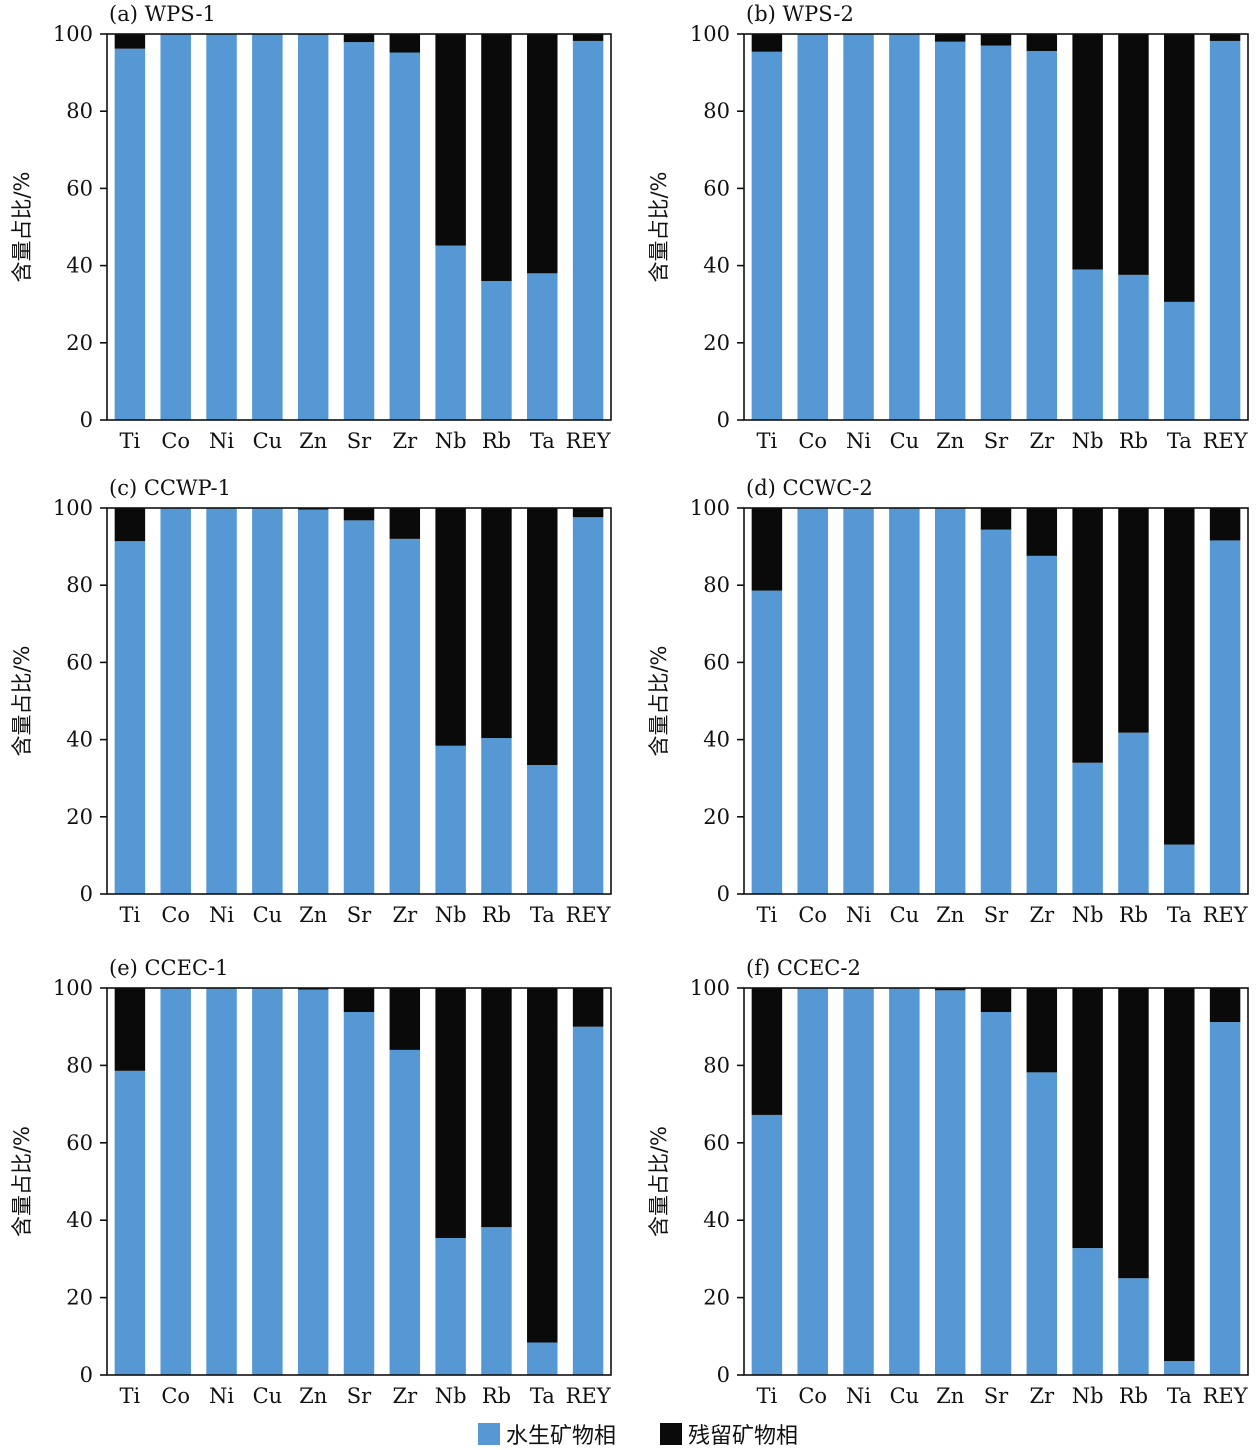  What do you see at coordinates (359, 701) in the screenshot?
I see `plot-frame` at bounding box center [359, 701].